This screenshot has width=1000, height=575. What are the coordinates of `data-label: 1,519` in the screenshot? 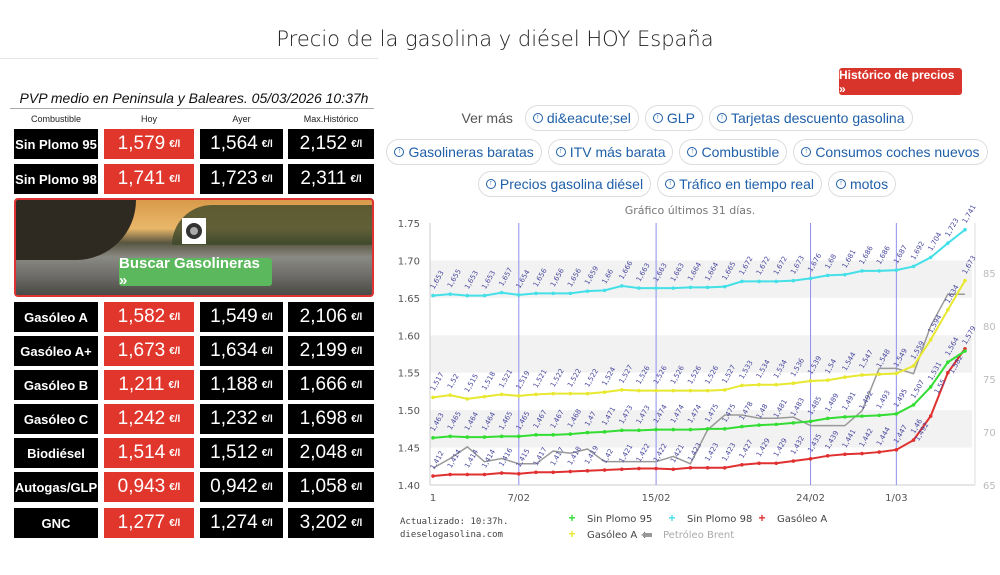 It's located at (523, 380).